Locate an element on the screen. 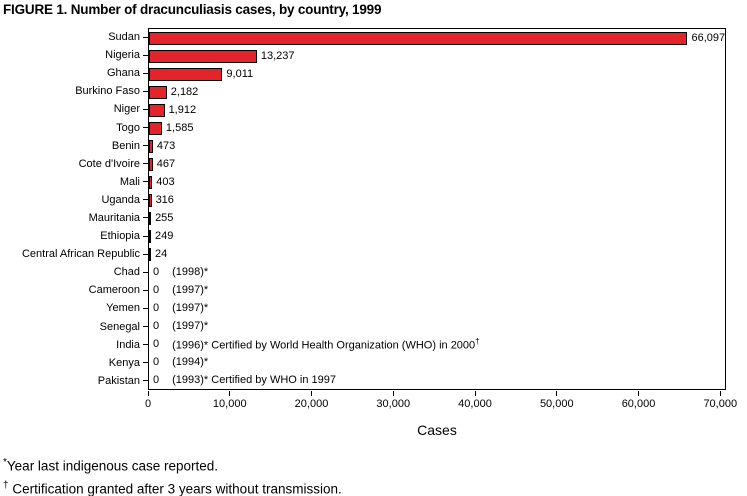  y-axis-label-row: Mali is located at coordinates (74, 182).